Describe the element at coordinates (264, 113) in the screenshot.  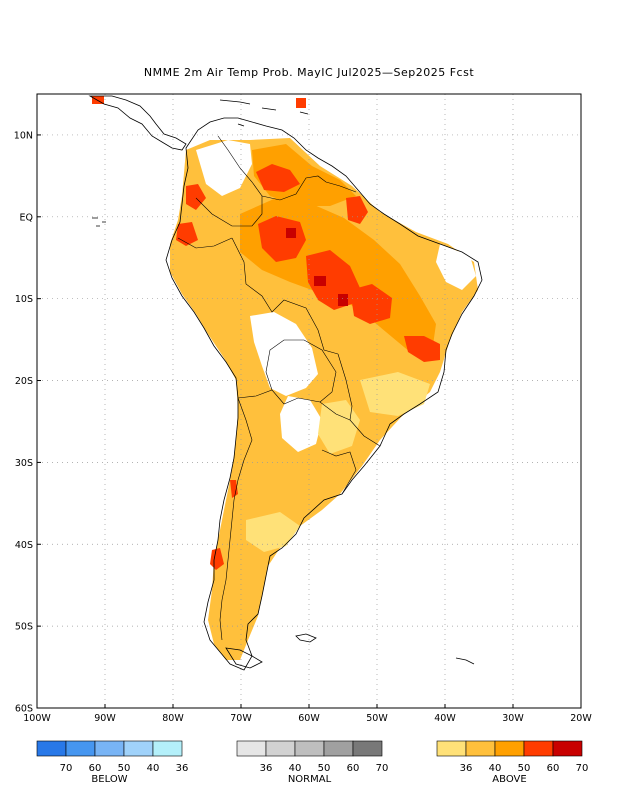
I see `caribbean-islands` at that location.